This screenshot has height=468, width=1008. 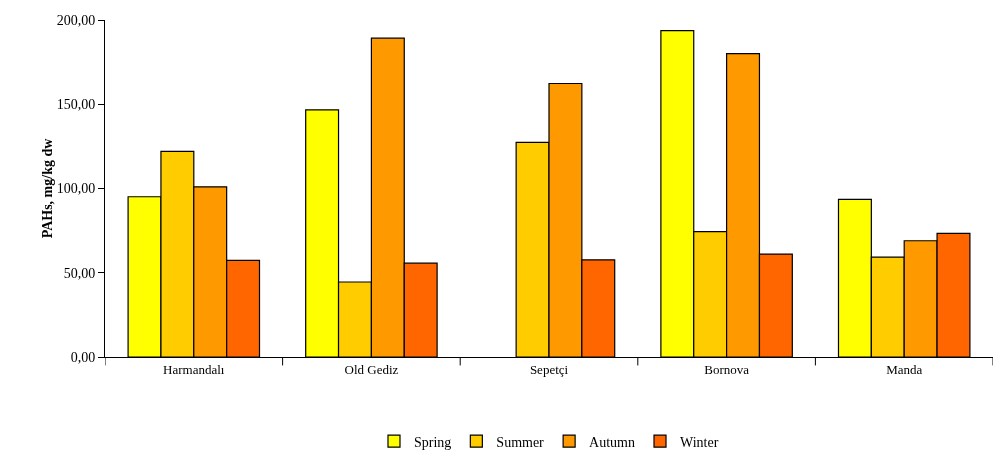 What do you see at coordinates (904, 369) in the screenshot?
I see `x-tick-label: Manda` at bounding box center [904, 369].